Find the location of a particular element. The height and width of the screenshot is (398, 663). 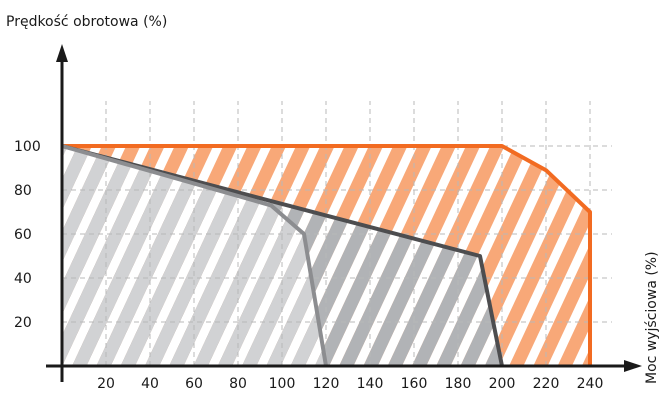

x-tick-label: 140 is located at coordinates (370, 384).